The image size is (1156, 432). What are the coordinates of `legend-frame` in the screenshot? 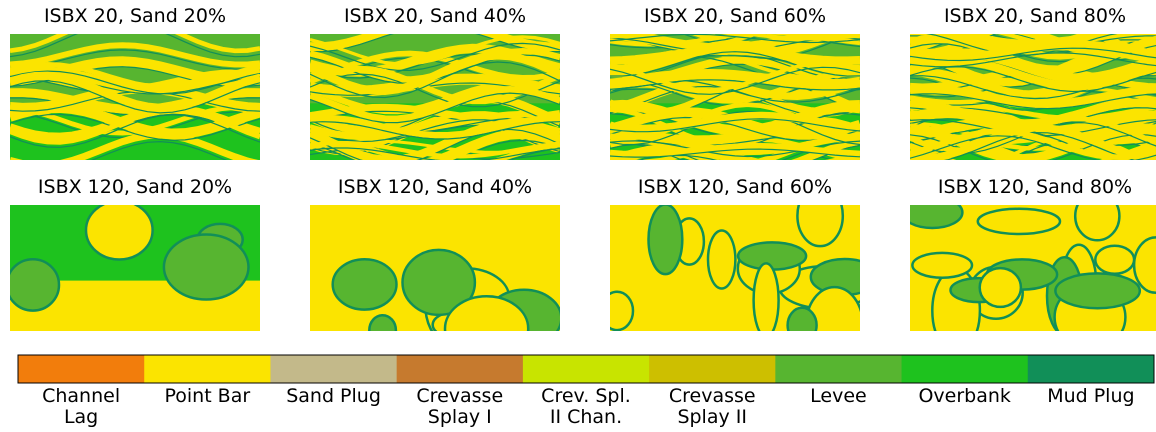 It's located at (586, 369).